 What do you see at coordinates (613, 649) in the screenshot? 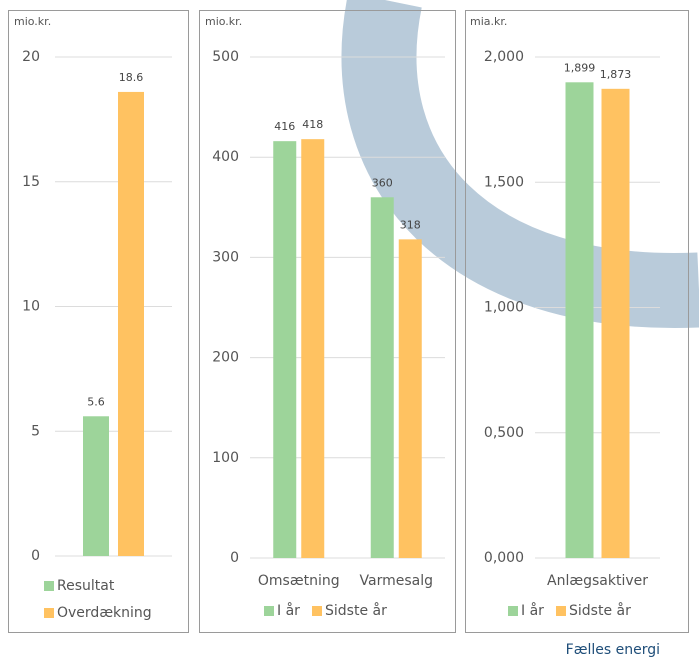
I see `footer: Fælles energi` at bounding box center [613, 649].